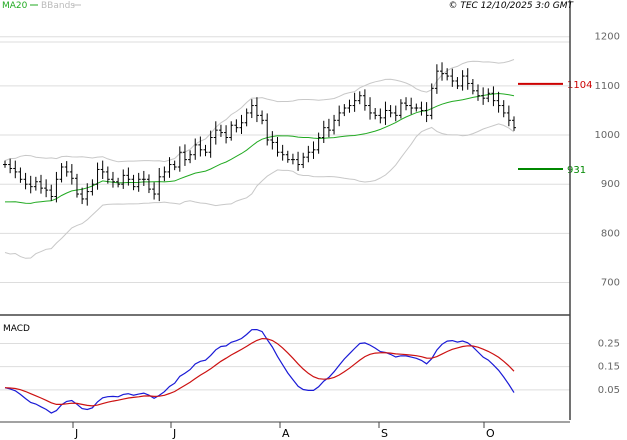 This screenshot has height=440, width=627. What do you see at coordinates (607, 86) in the screenshot?
I see `price-tick-label: 1100` at bounding box center [607, 86].